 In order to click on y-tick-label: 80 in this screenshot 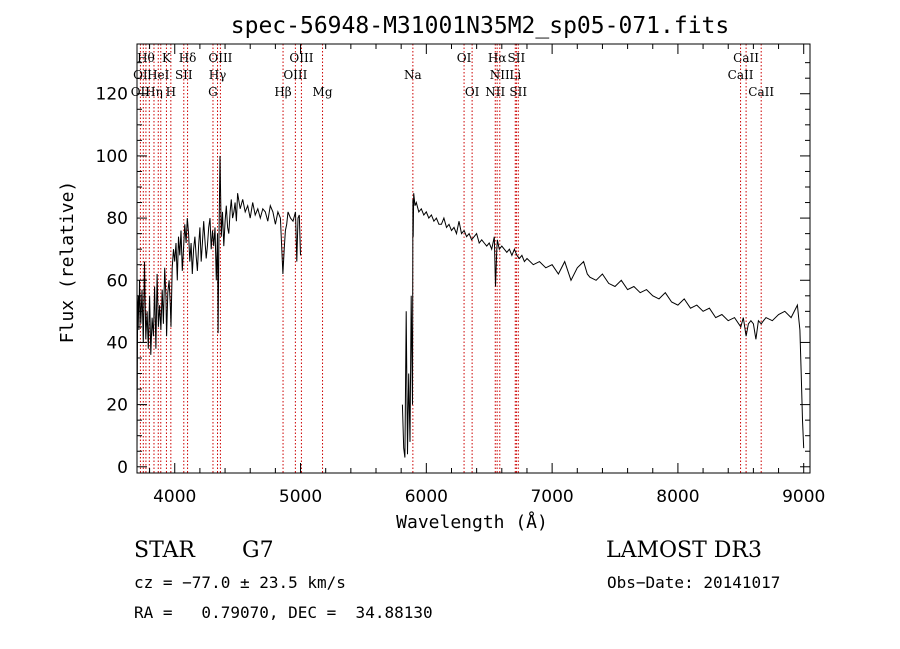, I will do `click(117, 219)`.